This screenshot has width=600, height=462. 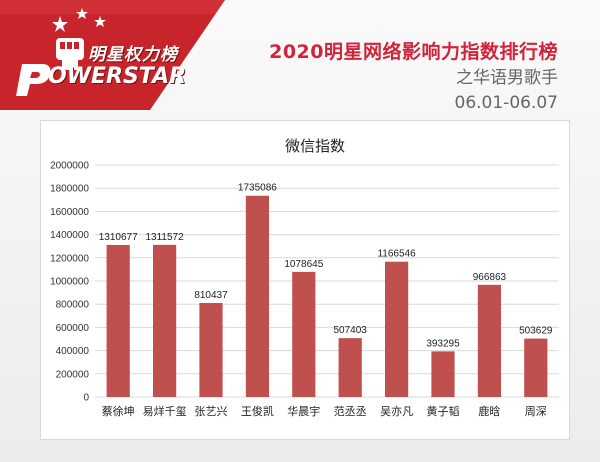 I want to click on brand-logo: 明星权力榜 OWERSTAR, so click(x=112, y=55).